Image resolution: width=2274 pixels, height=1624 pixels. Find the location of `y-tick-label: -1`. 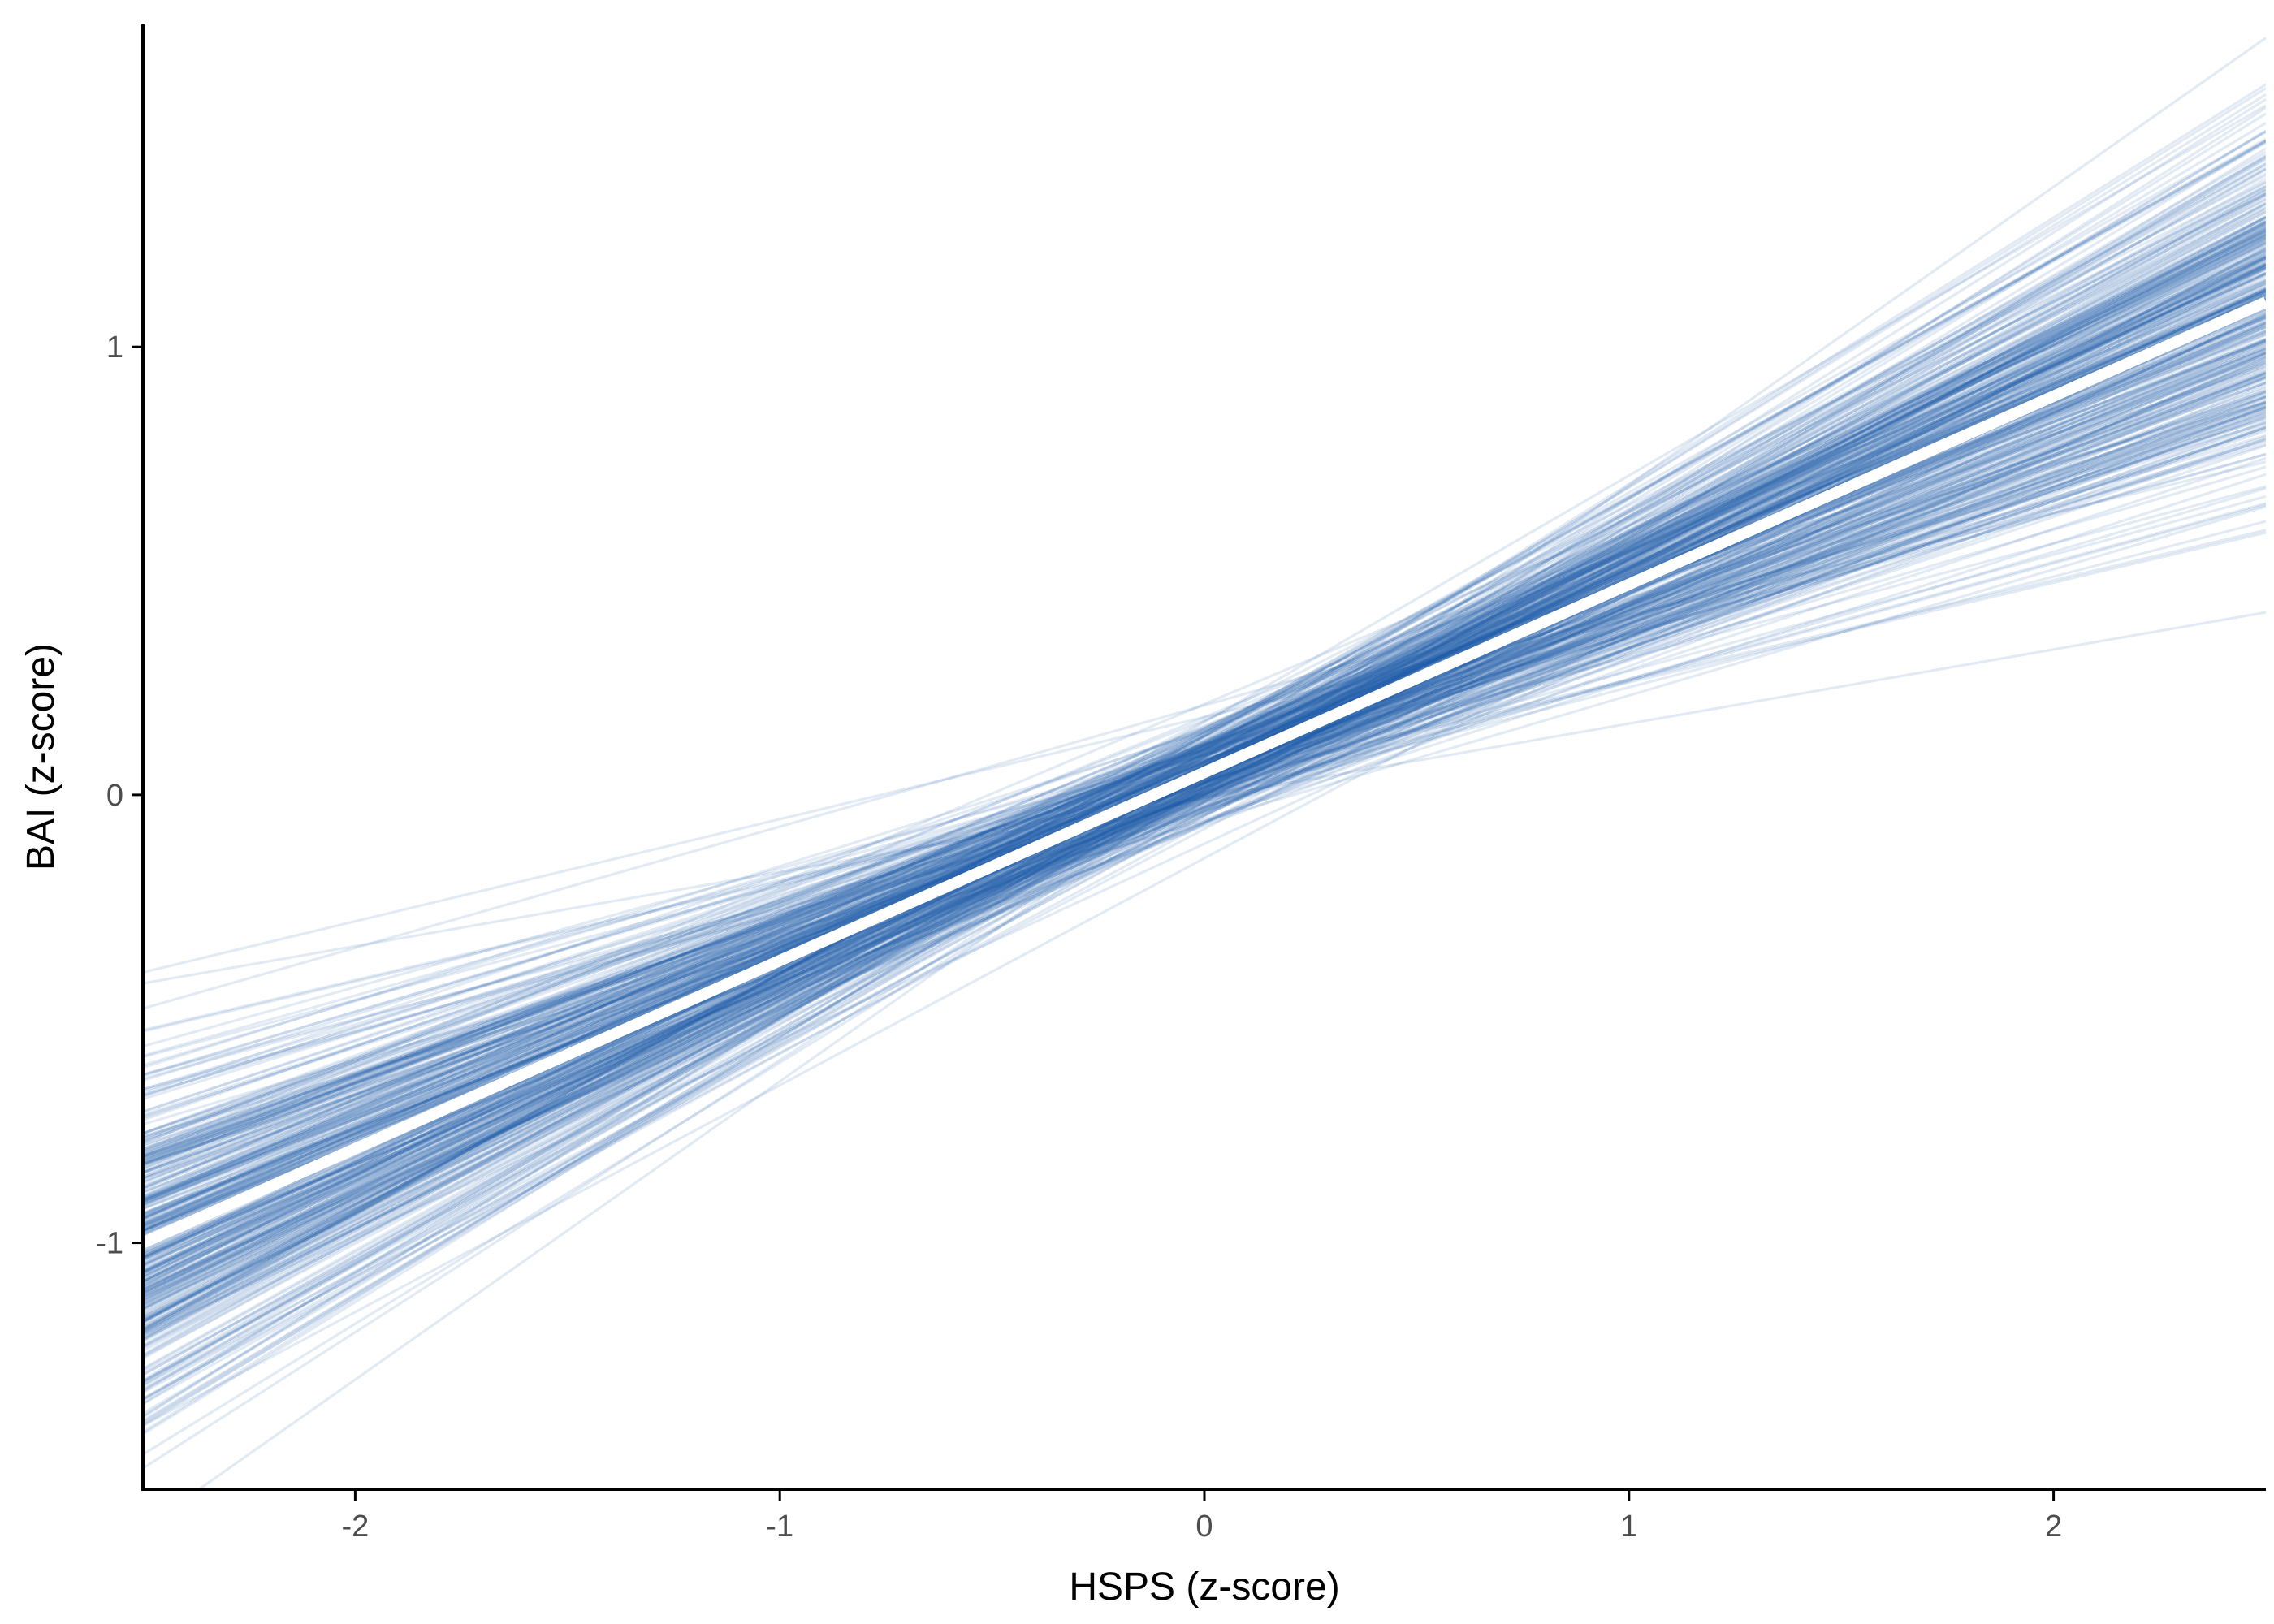

y-tick-label: -1 is located at coordinates (109, 1244).